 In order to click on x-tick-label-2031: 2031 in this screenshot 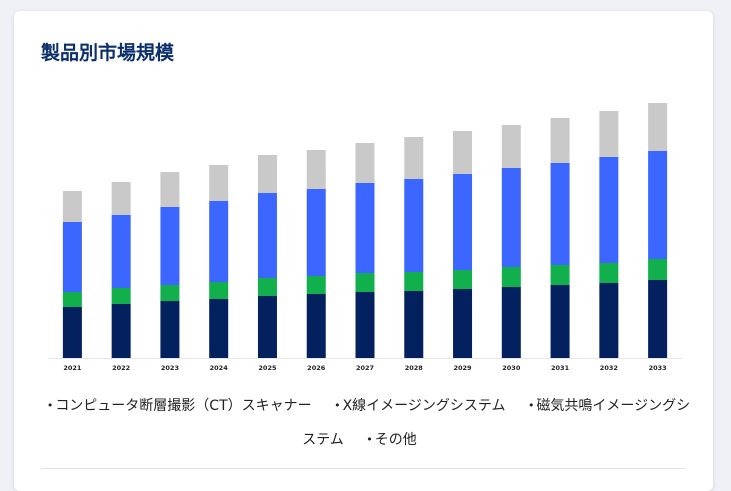, I will do `click(560, 368)`.